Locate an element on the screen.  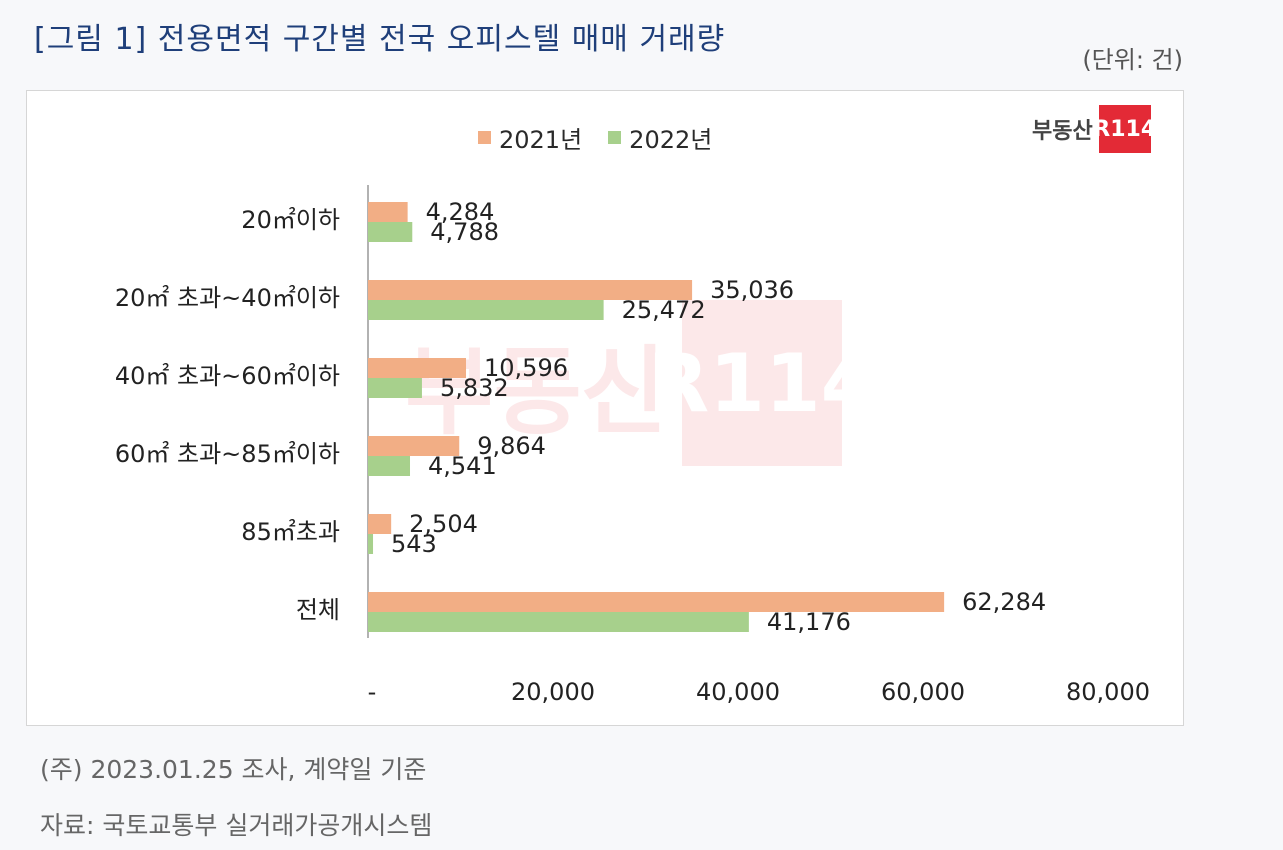
source-note: 자료: 국토교통부 실거래가공개시스템 is located at coordinates (236, 825).